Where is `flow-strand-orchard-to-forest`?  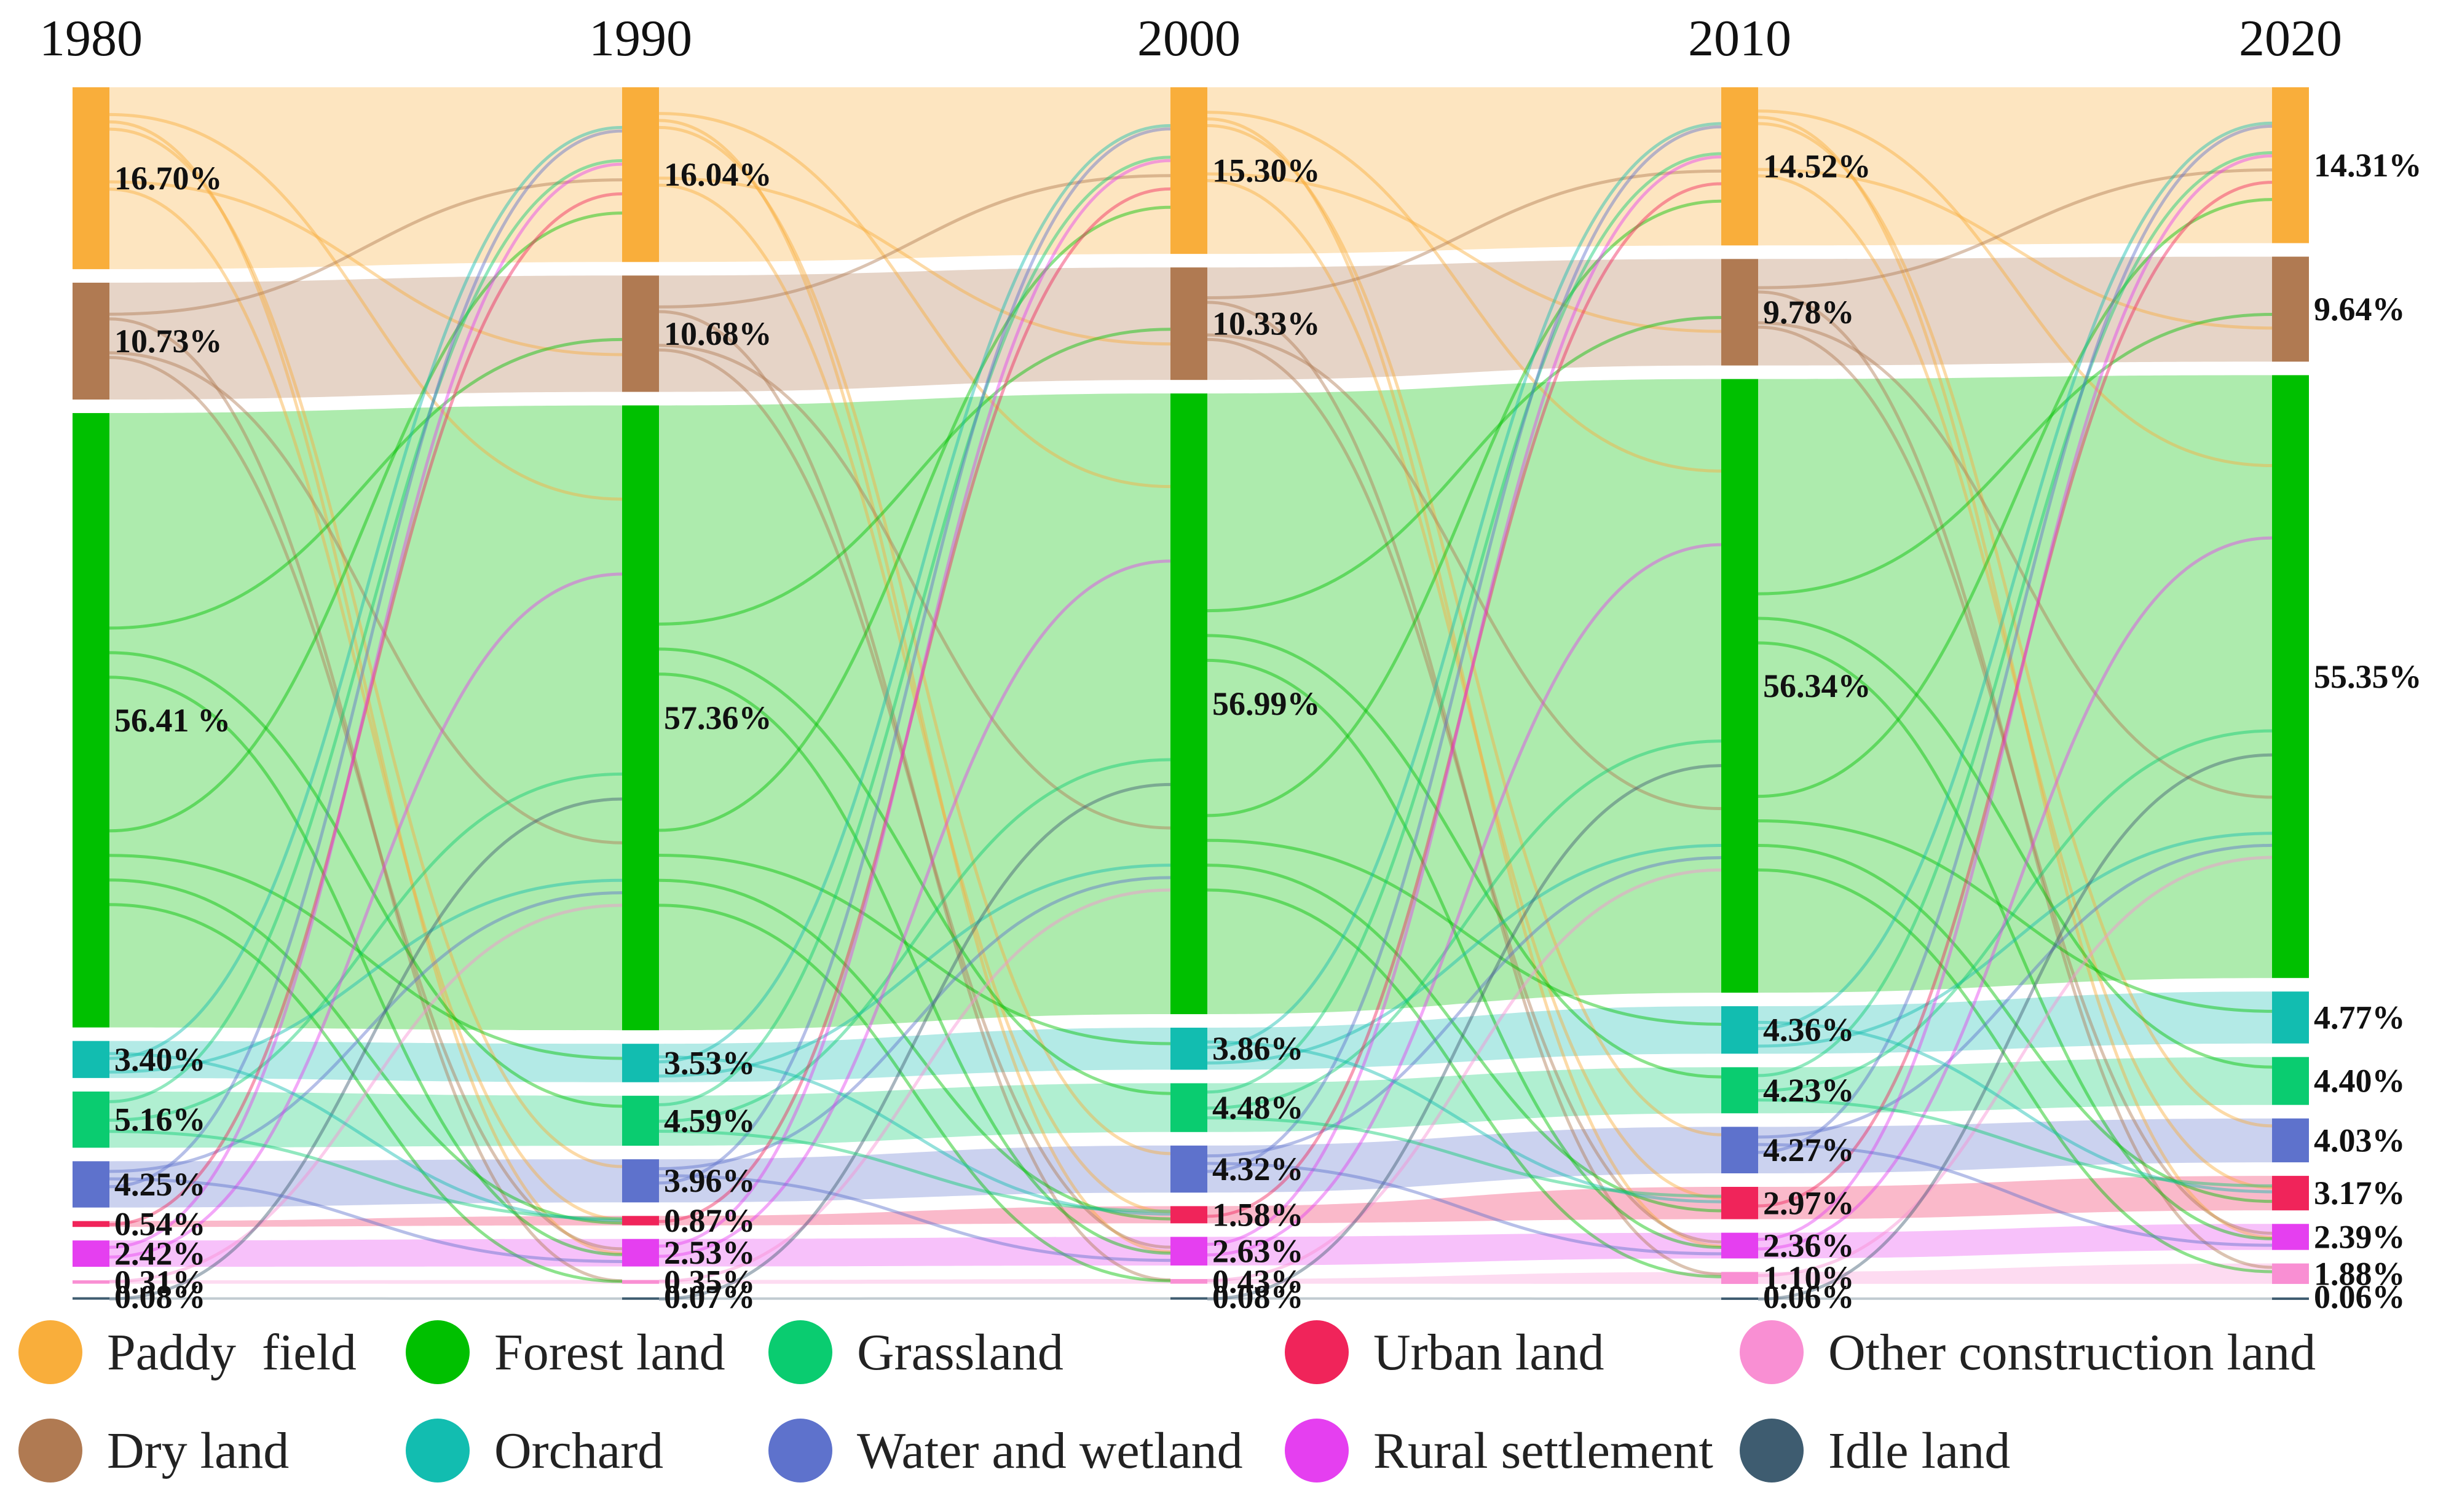
flow-strand-orchard-to-forest is located at coordinates (1464, 954).